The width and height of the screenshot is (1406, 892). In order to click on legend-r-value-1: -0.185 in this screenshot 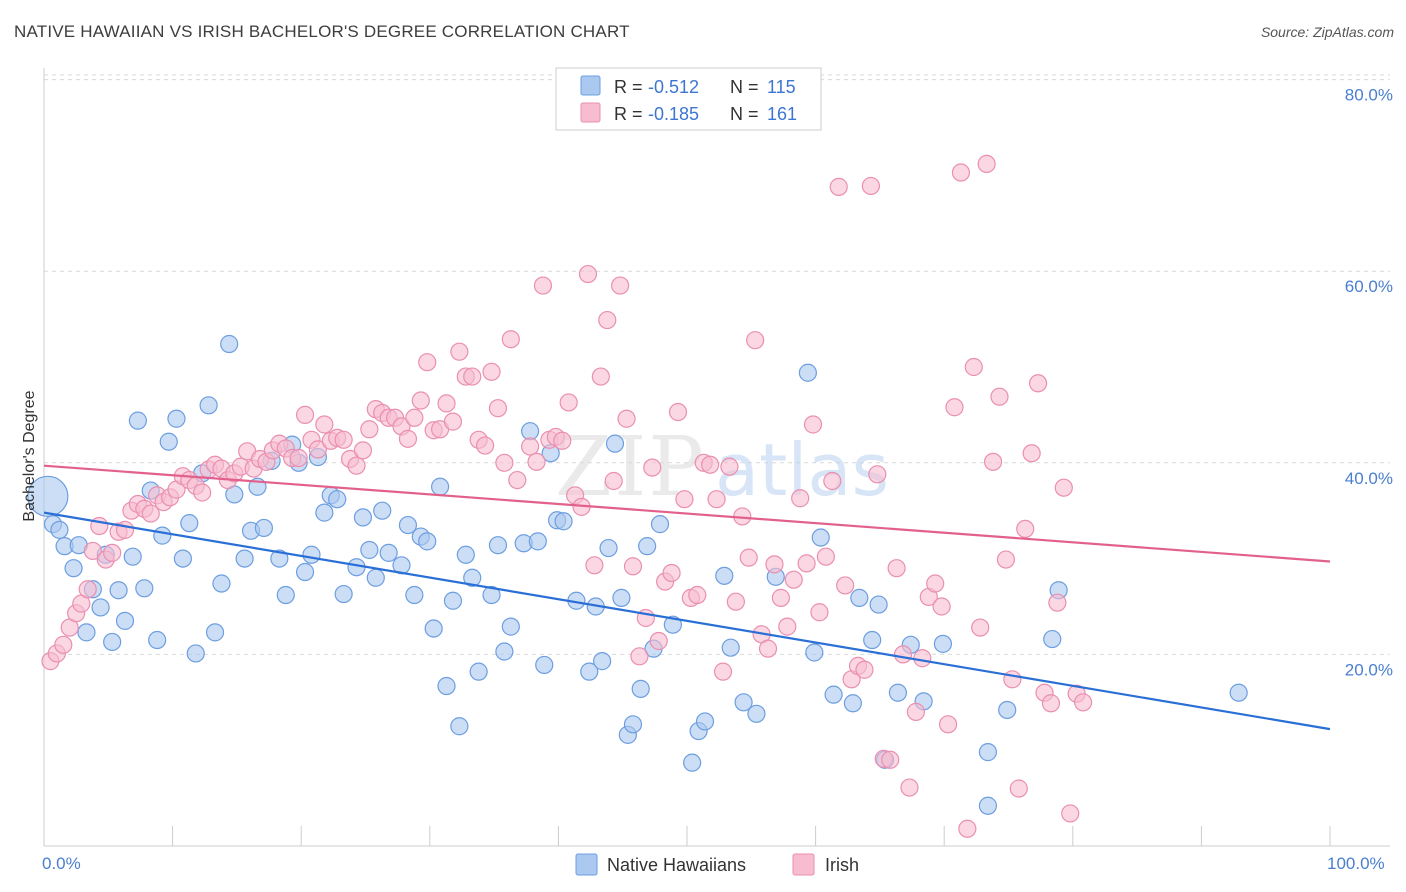, I will do `click(673, 114)`.